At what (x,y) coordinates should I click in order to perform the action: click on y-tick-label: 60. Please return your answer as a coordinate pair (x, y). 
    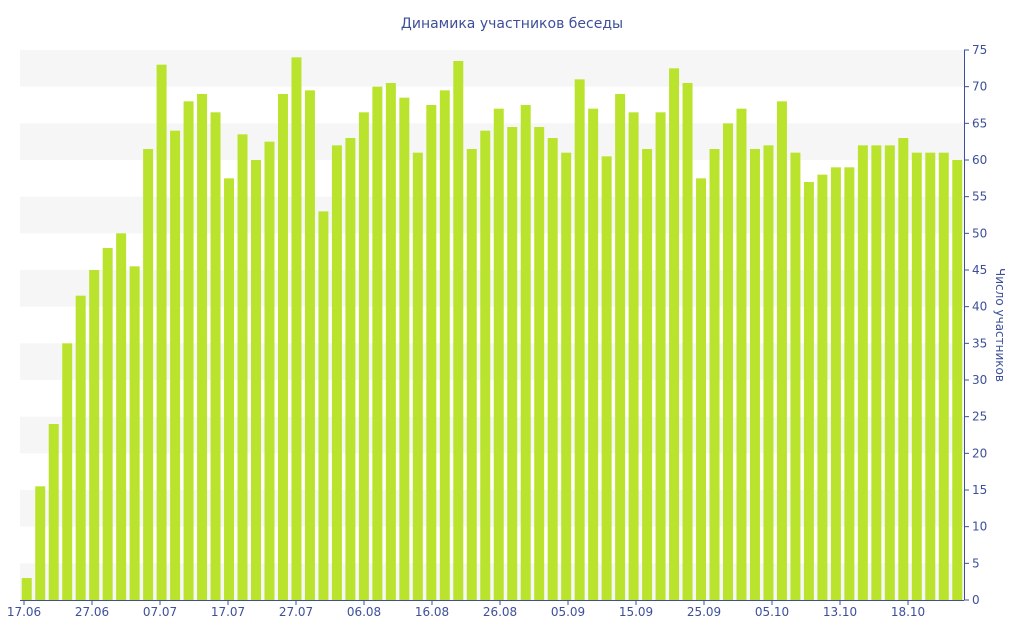
    Looking at the image, I should click on (979, 160).